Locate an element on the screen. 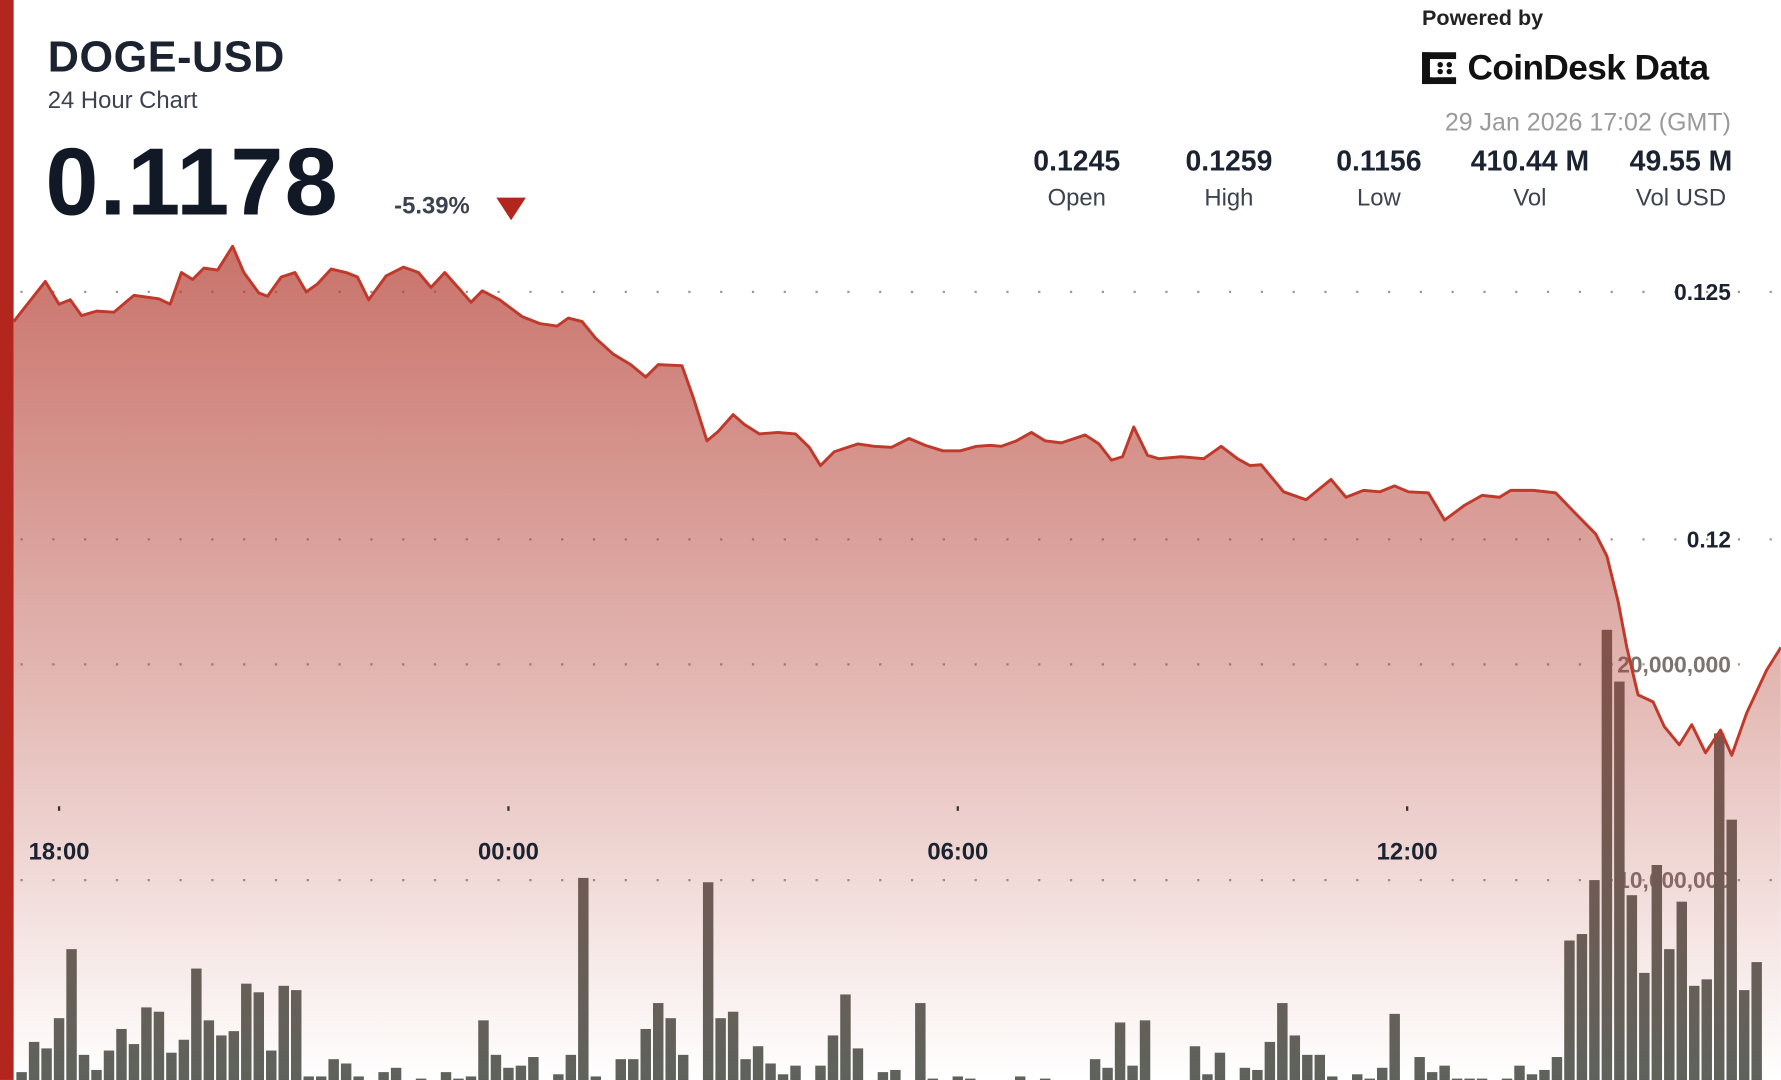 The height and width of the screenshot is (1080, 1781). stat-vol: 410.44 M Vol is located at coordinates (1529, 178).